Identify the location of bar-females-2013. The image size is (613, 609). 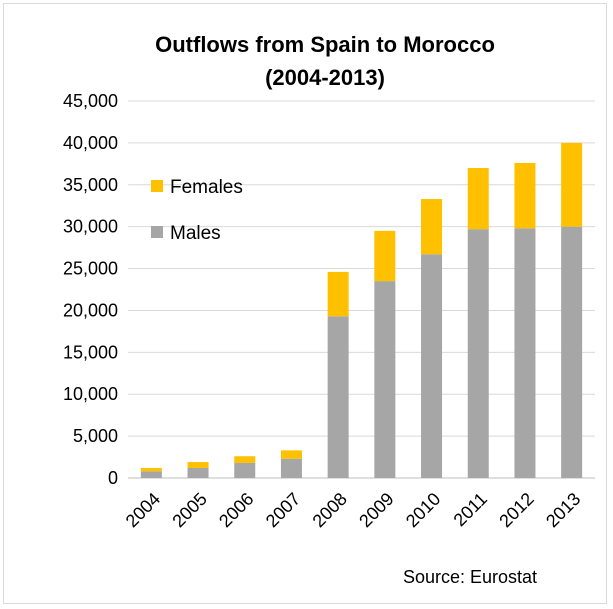
(571, 185).